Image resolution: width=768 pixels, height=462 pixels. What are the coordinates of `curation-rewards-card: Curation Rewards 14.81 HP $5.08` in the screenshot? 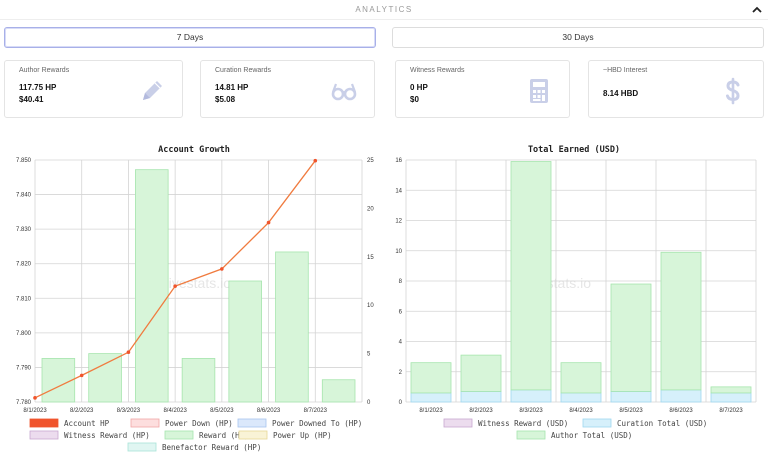 It's located at (287, 89).